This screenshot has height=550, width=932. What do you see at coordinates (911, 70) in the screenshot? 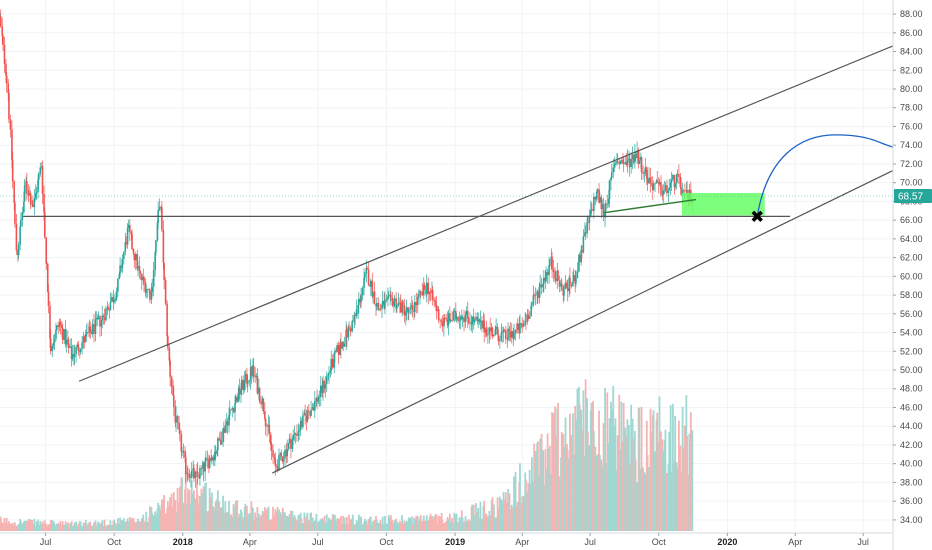
I see `y-tick-label: 82.00` at bounding box center [911, 70].